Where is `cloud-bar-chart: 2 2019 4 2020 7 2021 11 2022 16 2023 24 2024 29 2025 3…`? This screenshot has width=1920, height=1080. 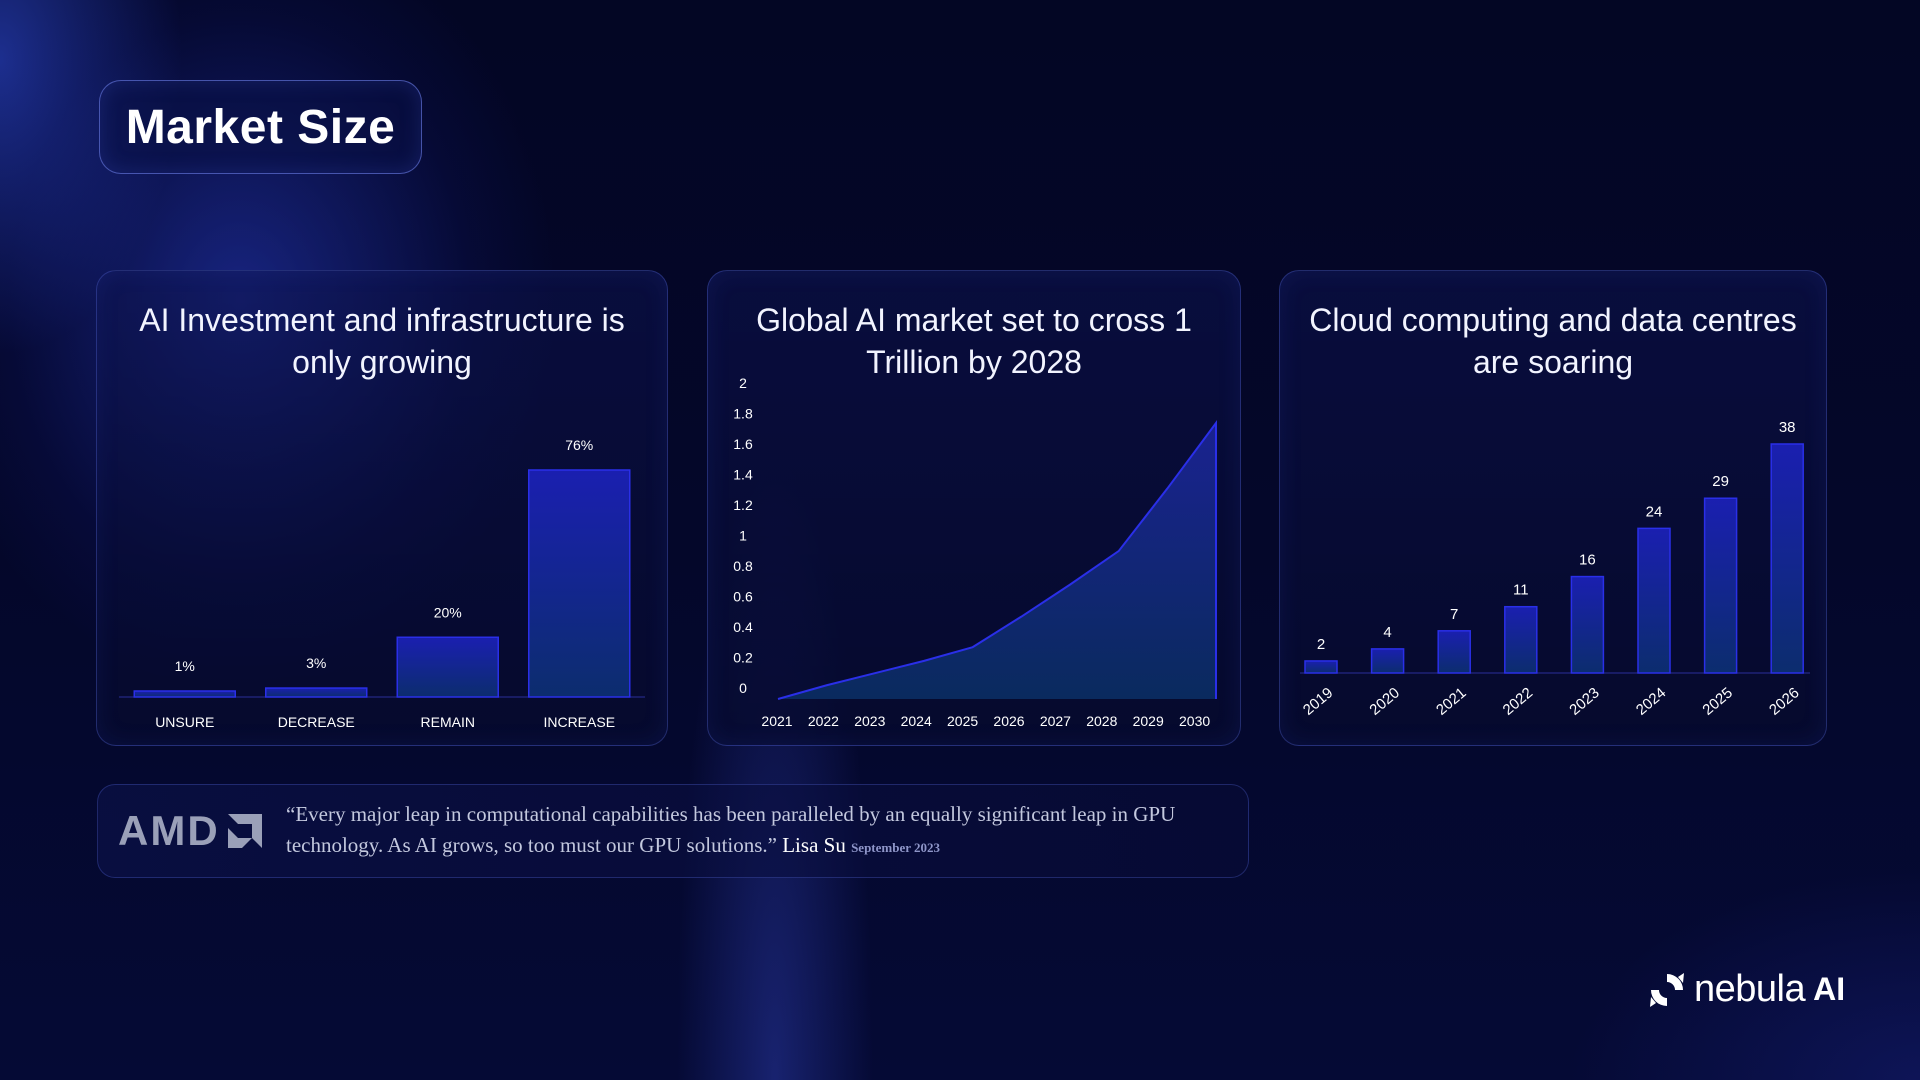 cloud-bar-chart: 2 2019 4 2020 7 2021 11 2022 16 2023 24 2024 29 2025 3… is located at coordinates (1555, 569).